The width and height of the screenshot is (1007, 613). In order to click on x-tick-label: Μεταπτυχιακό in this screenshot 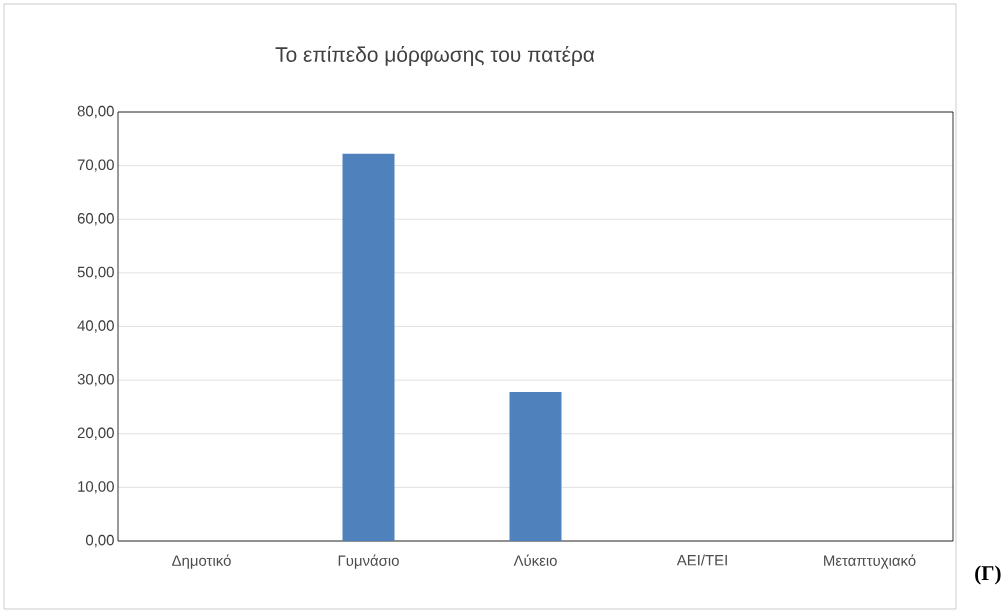, I will do `click(870, 561)`.